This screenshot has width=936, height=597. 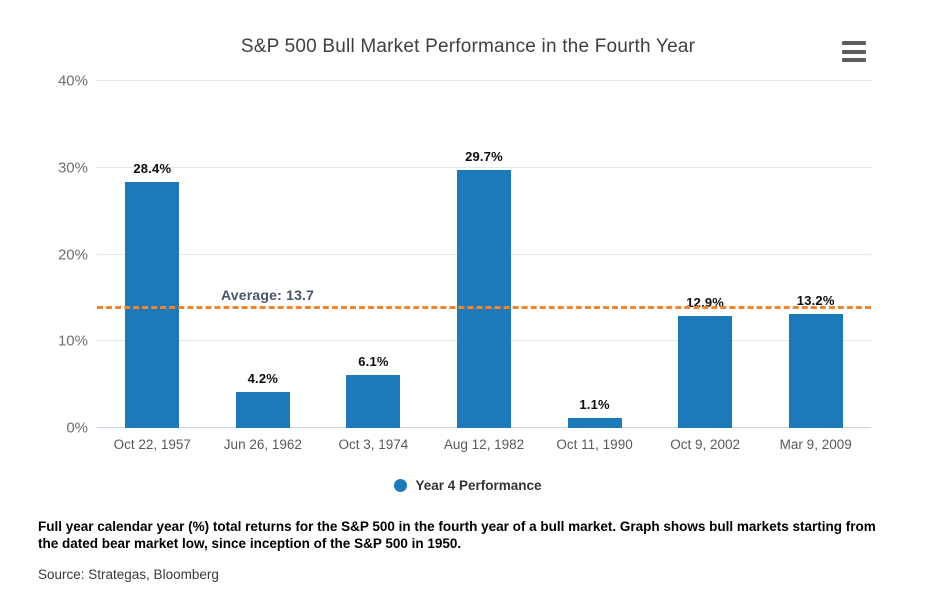 What do you see at coordinates (594, 444) in the screenshot?
I see `x-tick-label: Oct 11, 1990` at bounding box center [594, 444].